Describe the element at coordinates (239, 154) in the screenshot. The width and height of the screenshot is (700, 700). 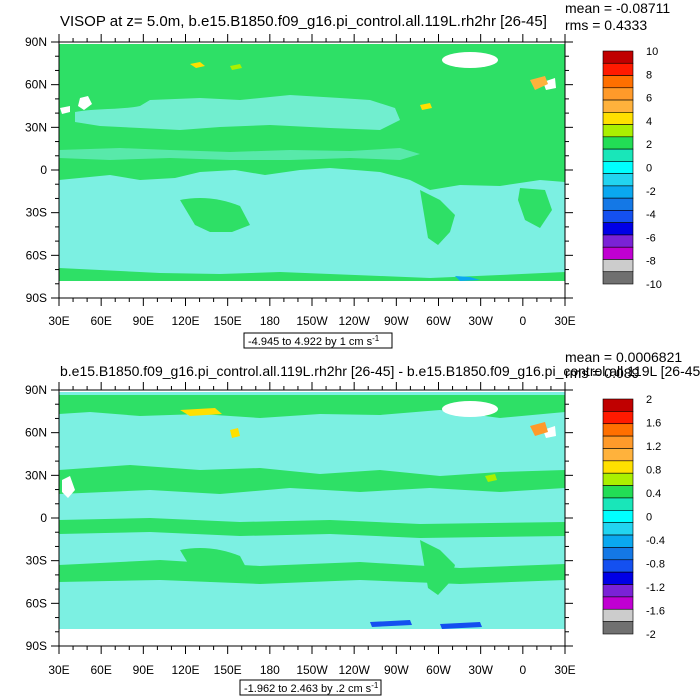
I see `panel-1-equatorial-band` at that location.